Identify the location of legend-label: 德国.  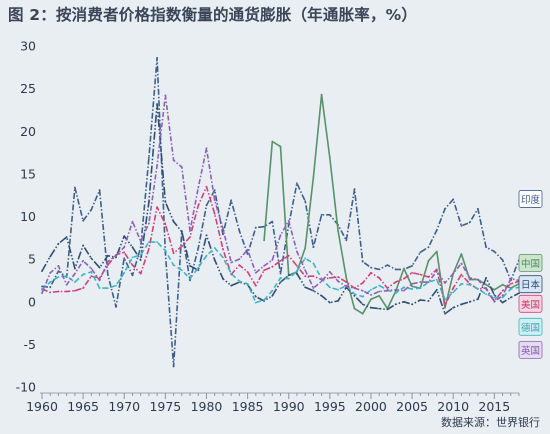
(530, 328).